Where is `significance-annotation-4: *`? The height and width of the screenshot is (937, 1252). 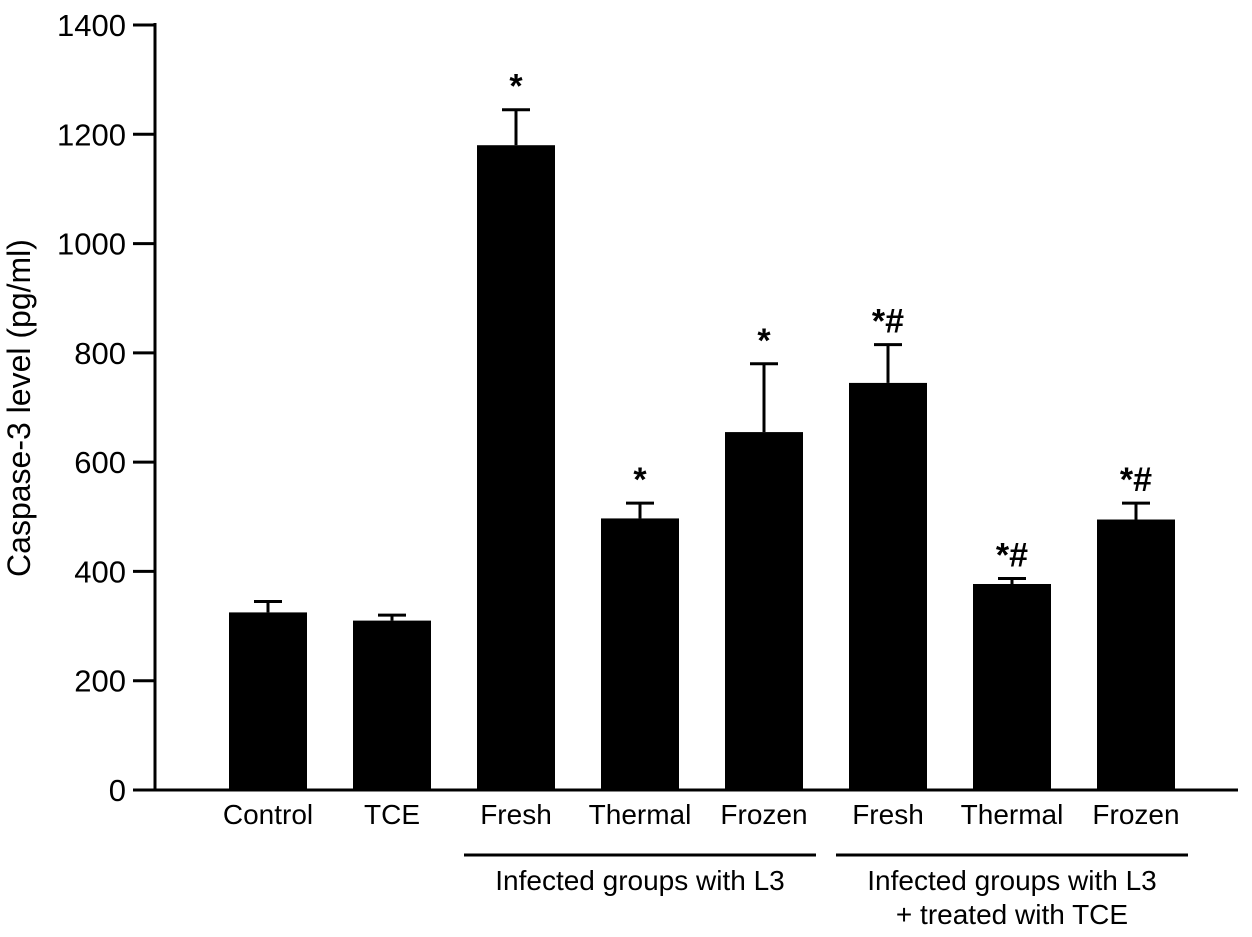
significance-annotation-4: * is located at coordinates (764, 341).